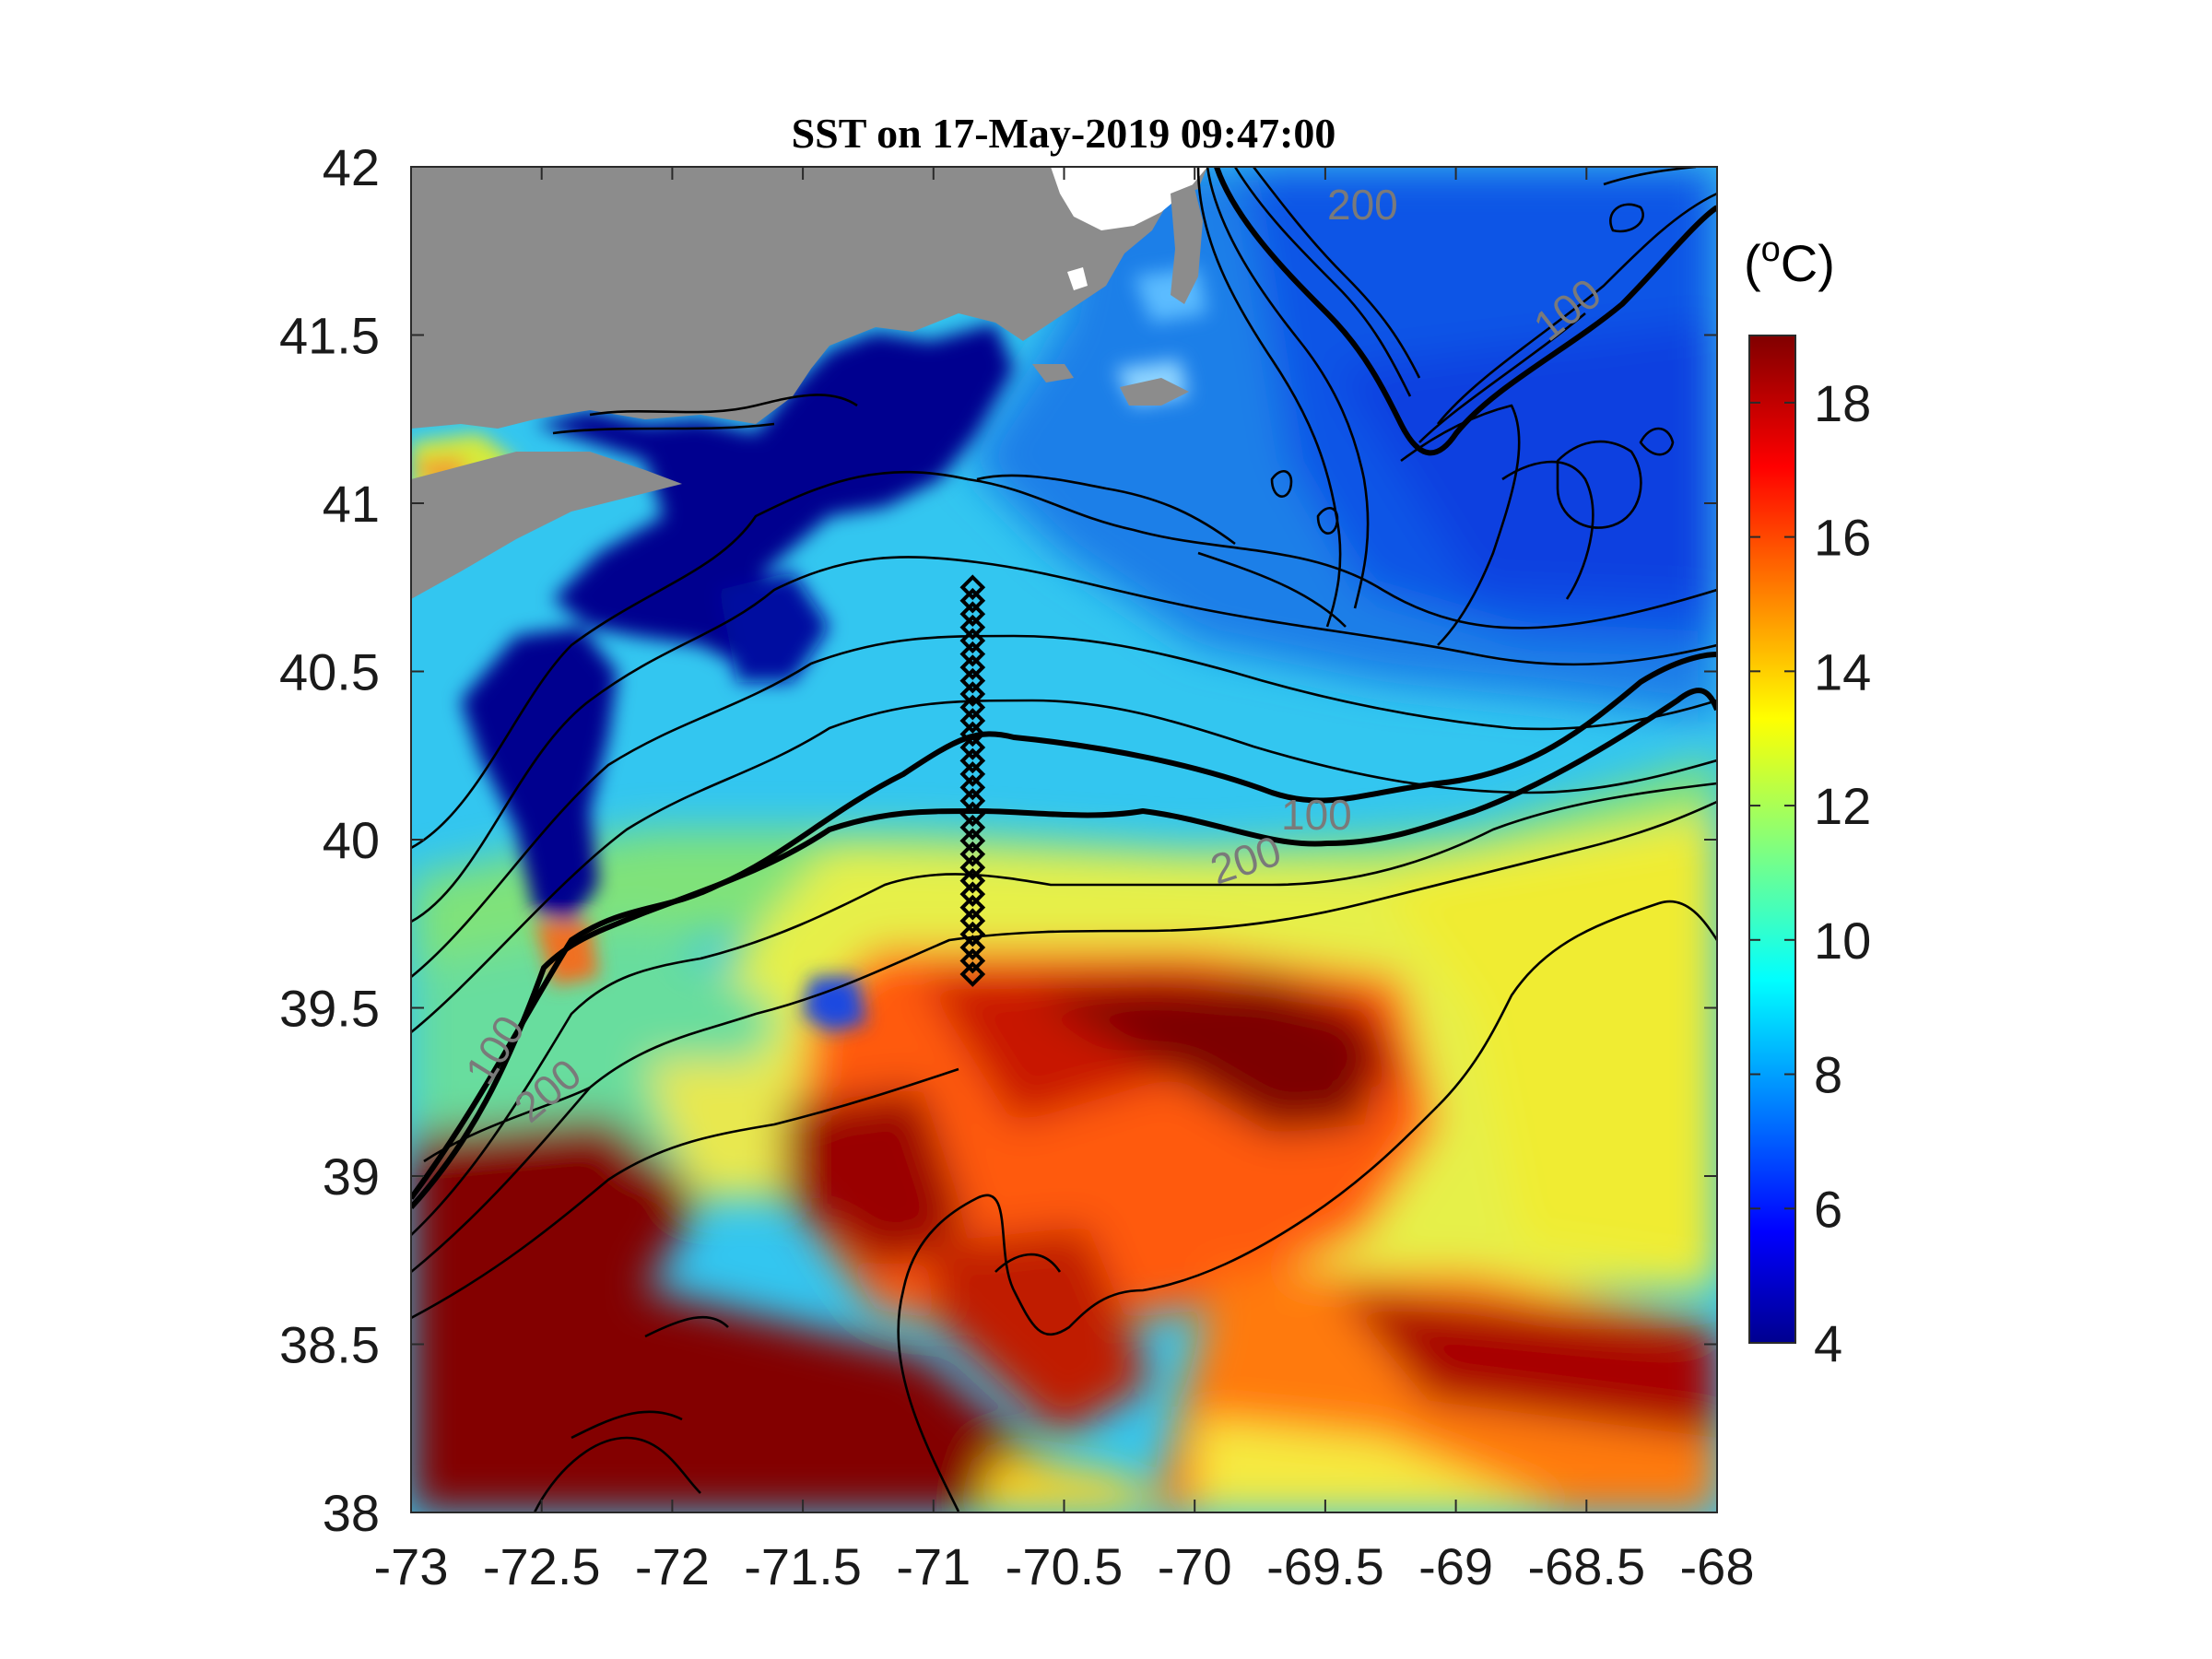  Describe the element at coordinates (1842, 403) in the screenshot. I see `colorbar-tick-label: 18` at that location.